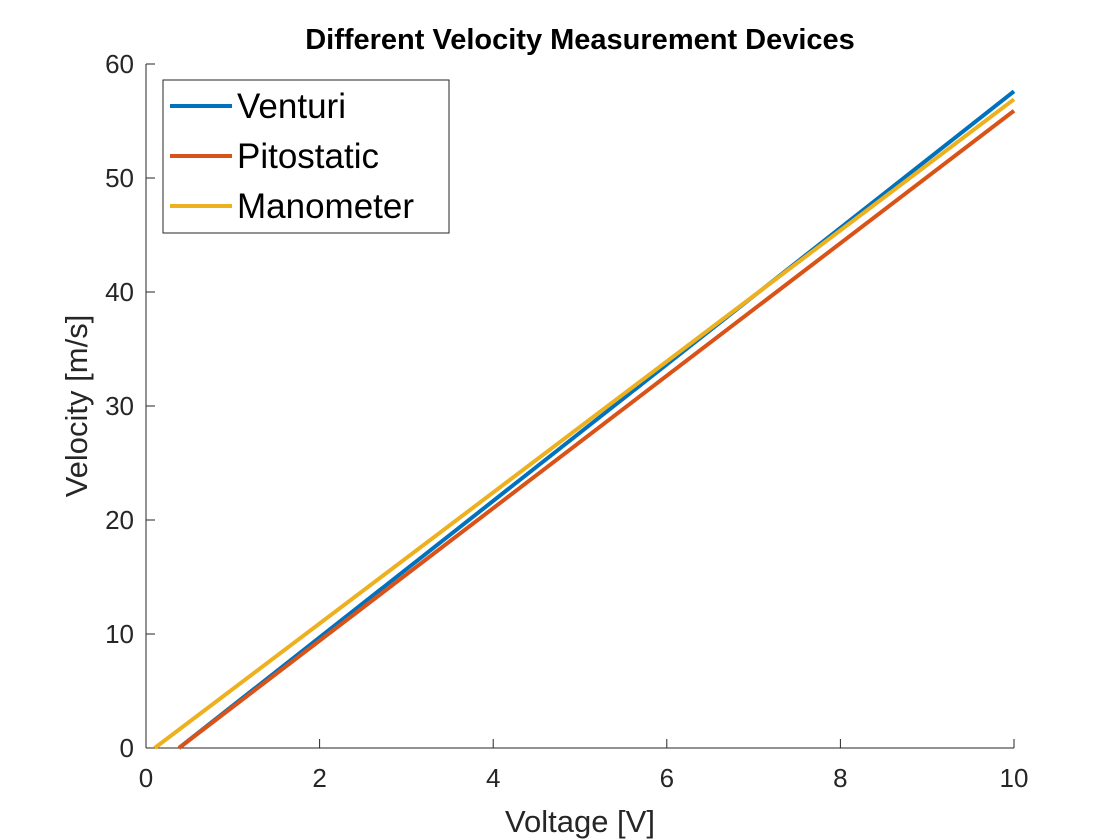 This screenshot has height=840, width=1120. I want to click on x-tick-label: 6, so click(667, 778).